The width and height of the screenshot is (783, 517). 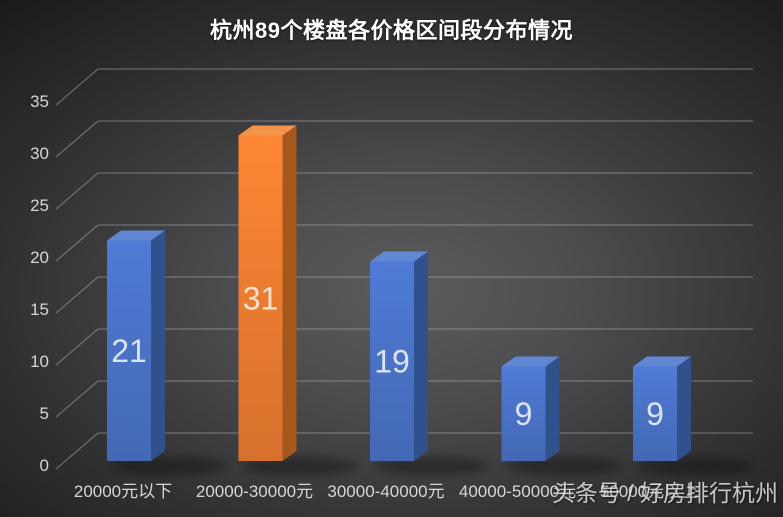 I want to click on bar-1: 31, so click(x=267, y=293).